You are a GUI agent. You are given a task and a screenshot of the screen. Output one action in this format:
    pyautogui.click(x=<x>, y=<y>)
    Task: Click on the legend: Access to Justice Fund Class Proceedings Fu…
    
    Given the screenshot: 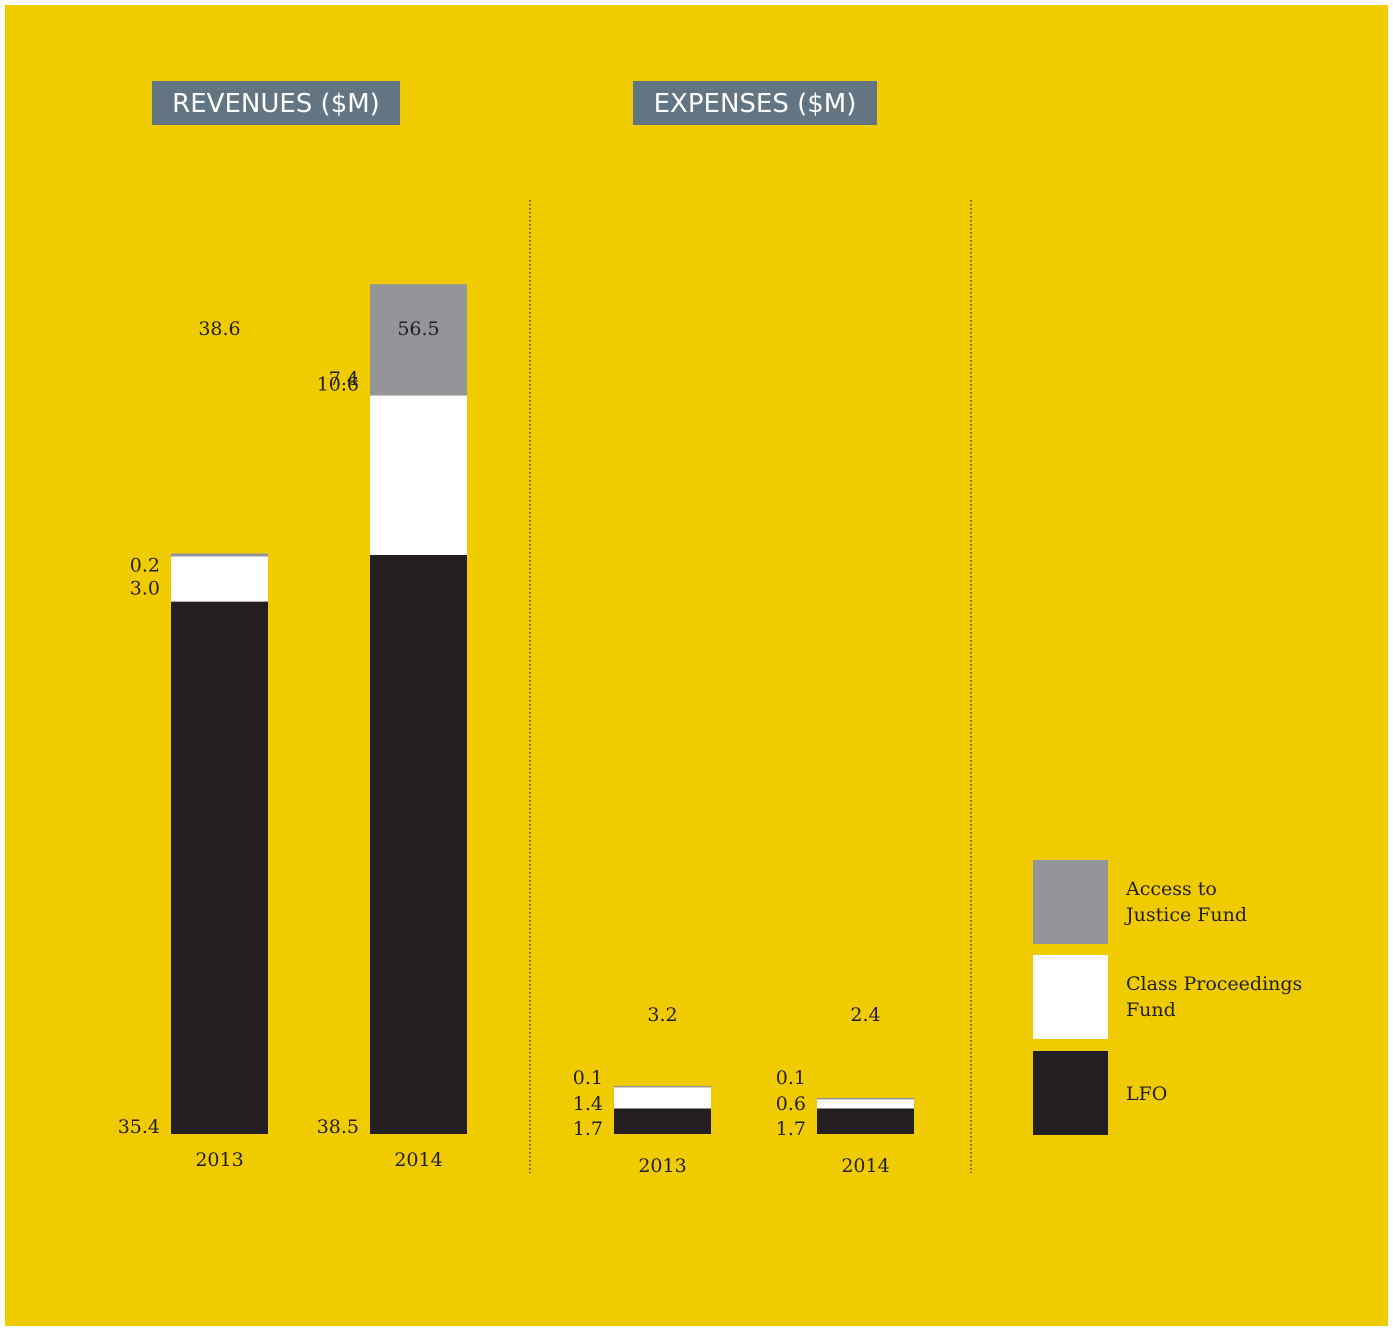 What is the action you would take?
    pyautogui.click(x=1167, y=997)
    